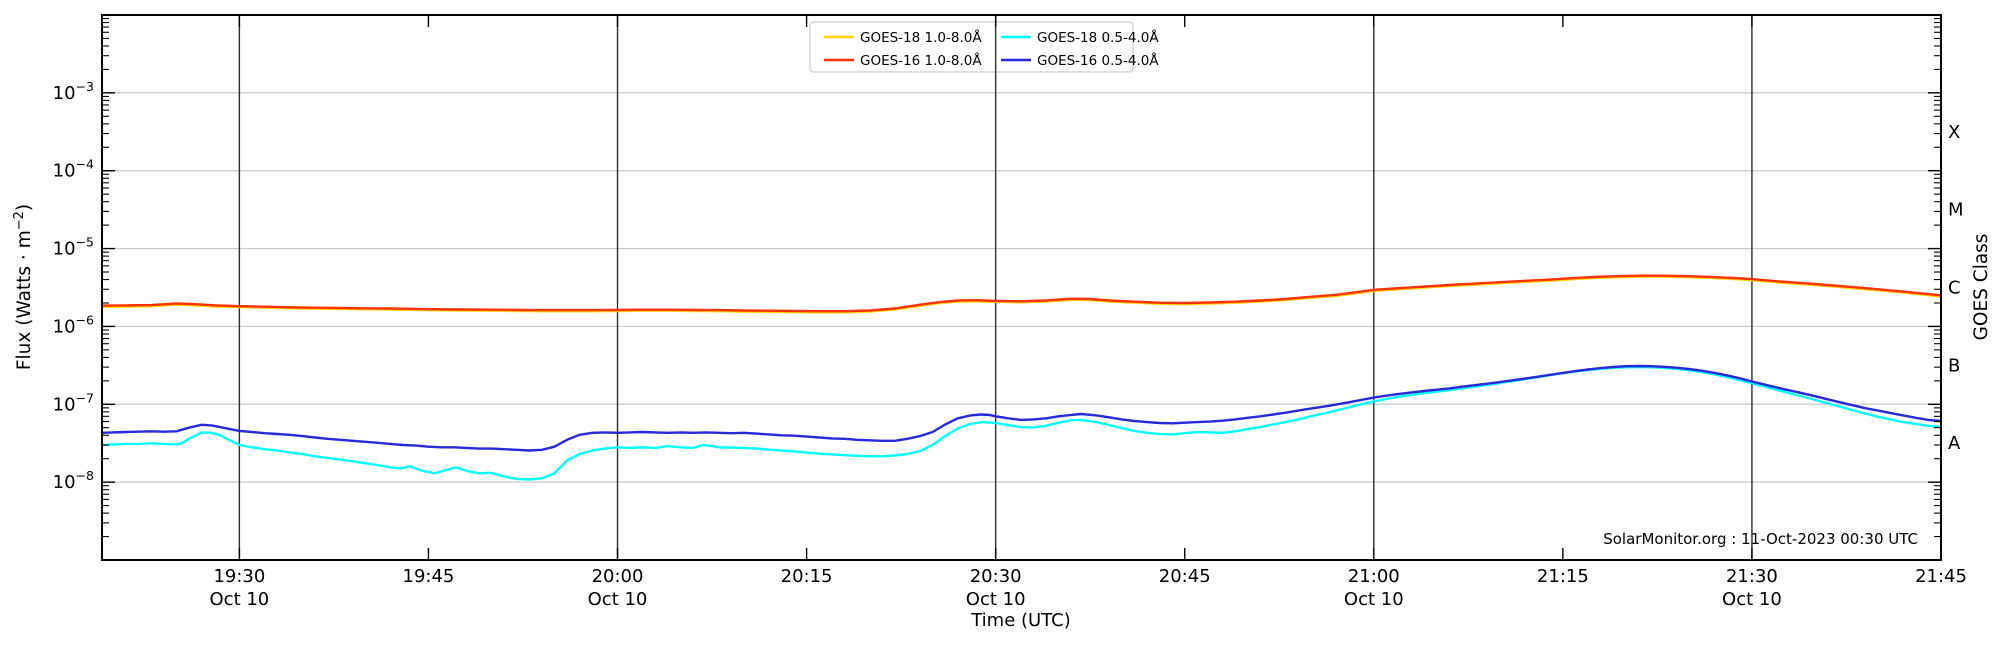 The width and height of the screenshot is (2000, 650). Describe the element at coordinates (971, 47) in the screenshot. I see `legend-box` at that location.